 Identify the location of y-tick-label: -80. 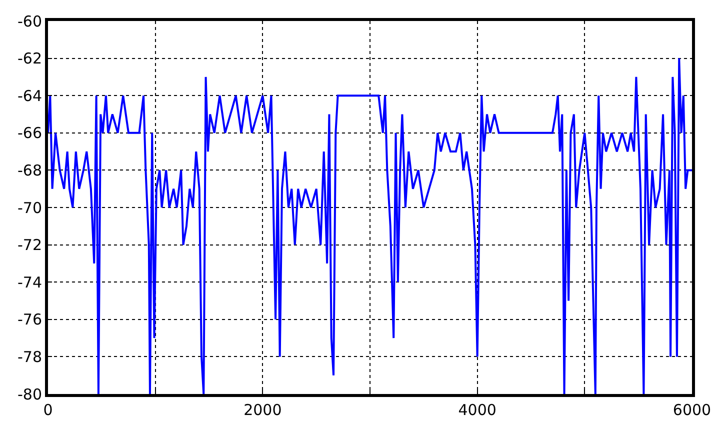
(30, 394).